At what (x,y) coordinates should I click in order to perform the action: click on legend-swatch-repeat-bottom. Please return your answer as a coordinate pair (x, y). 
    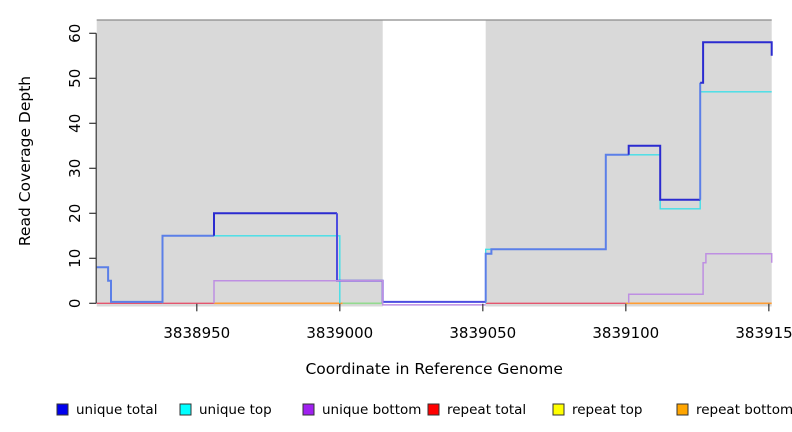
    Looking at the image, I should click on (682, 409).